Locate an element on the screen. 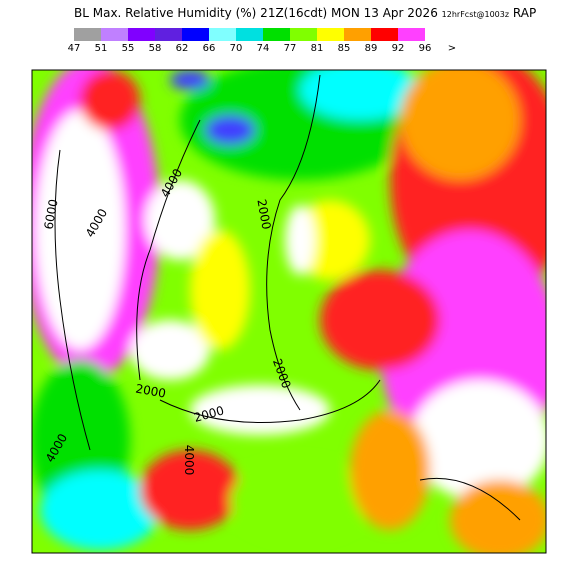 The height and width of the screenshot is (579, 579). legend-label: 47 is located at coordinates (74, 48).